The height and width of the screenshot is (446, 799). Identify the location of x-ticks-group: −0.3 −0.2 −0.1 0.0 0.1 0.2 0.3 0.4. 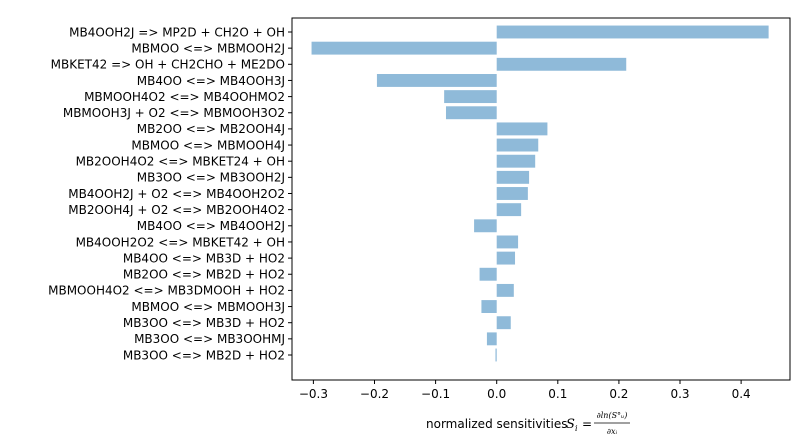
(525, 390).